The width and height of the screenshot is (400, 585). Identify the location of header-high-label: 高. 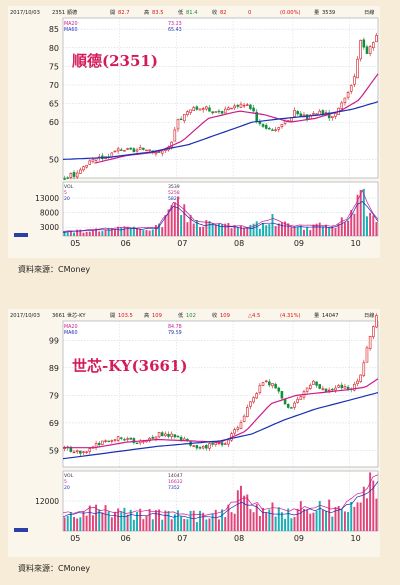
(146, 315).